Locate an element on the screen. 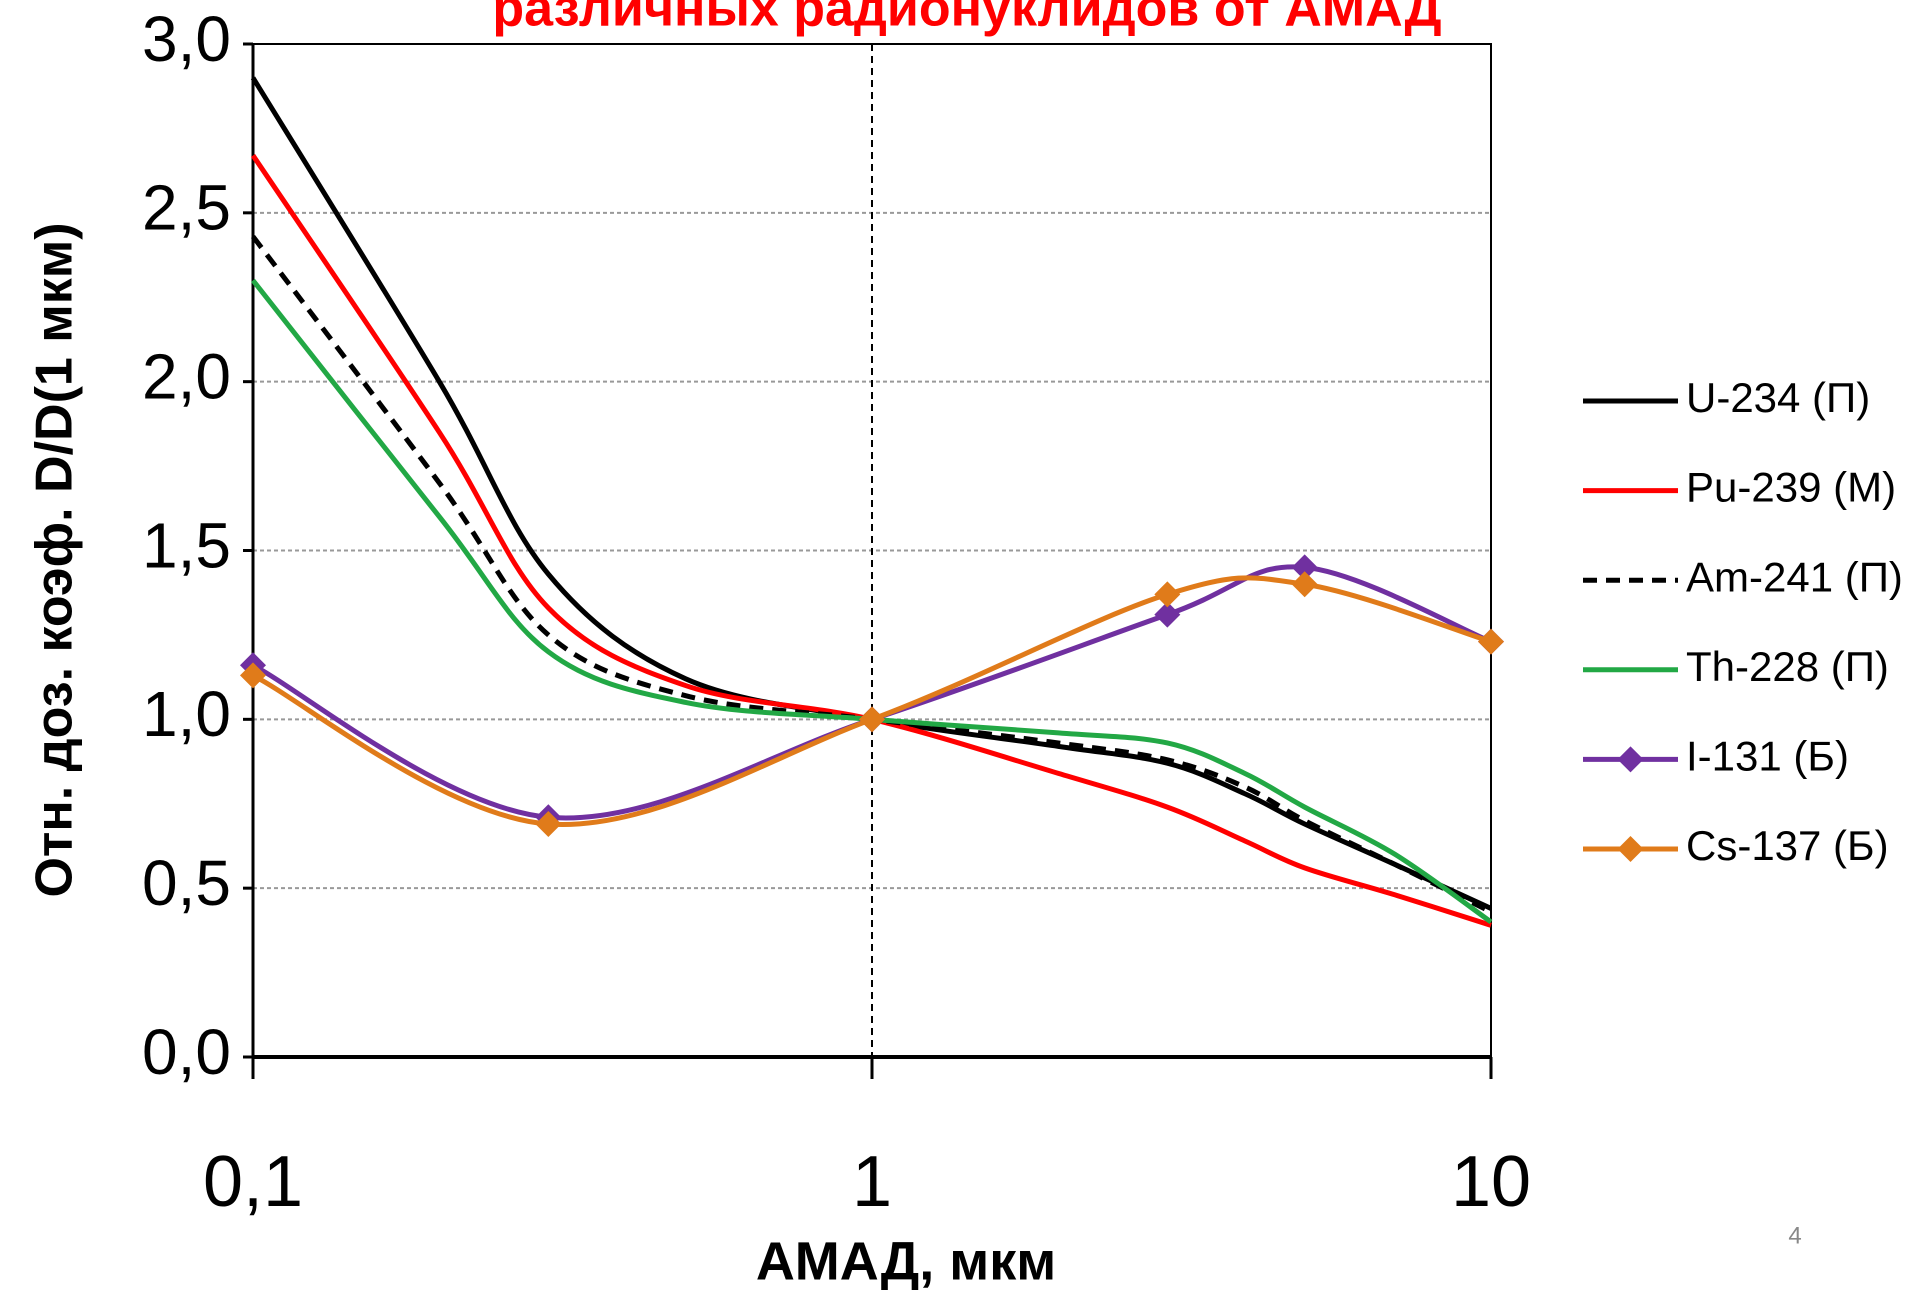 Image resolution: width=1907 pixels, height=1293 pixels. legend-label: U-234 (П) is located at coordinates (1778, 397).